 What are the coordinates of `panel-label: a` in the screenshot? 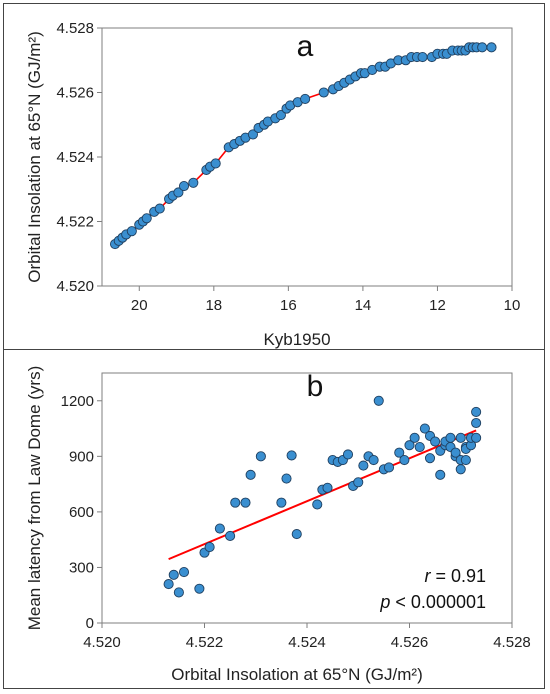 It's located at (305, 46).